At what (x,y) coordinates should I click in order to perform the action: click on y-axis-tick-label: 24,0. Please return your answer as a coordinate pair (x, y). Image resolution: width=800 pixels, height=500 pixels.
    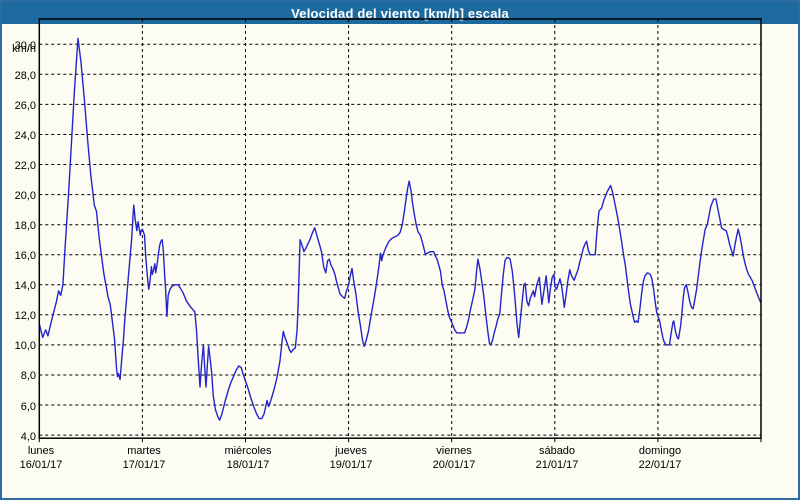
    Looking at the image, I should click on (25, 136).